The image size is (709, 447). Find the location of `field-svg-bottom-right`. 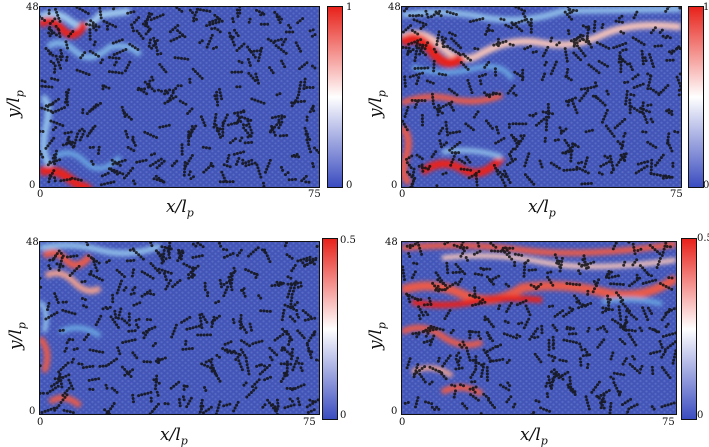

field-svg-bottom-right is located at coordinates (539, 328).